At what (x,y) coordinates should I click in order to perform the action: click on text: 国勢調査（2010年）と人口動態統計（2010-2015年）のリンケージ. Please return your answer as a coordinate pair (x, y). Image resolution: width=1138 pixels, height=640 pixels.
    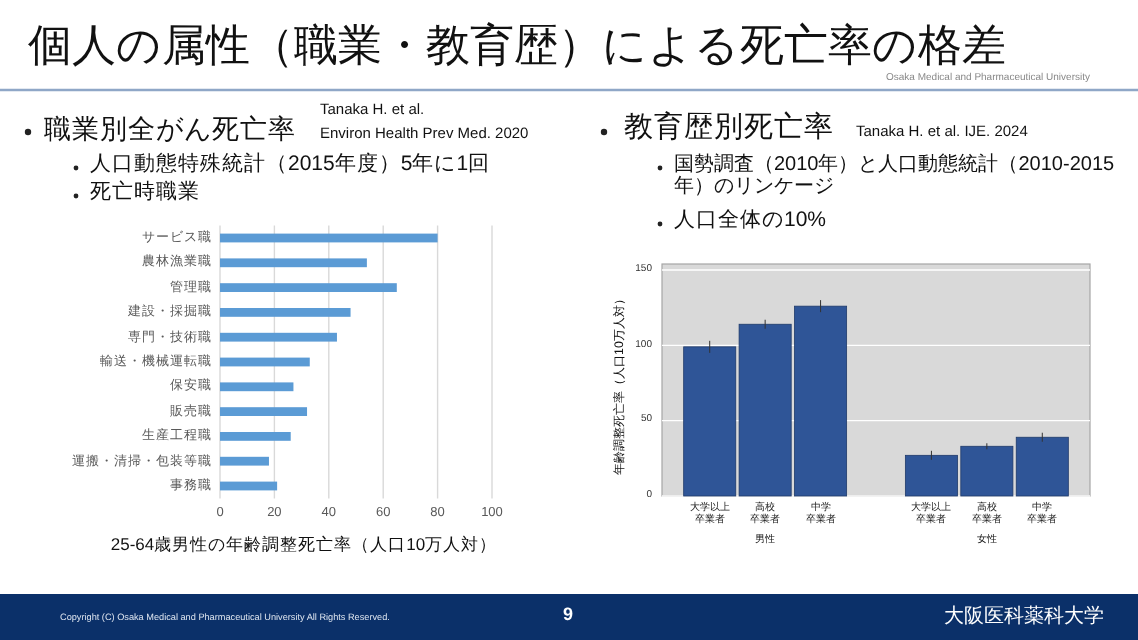
    Looking at the image, I should click on (895, 176).